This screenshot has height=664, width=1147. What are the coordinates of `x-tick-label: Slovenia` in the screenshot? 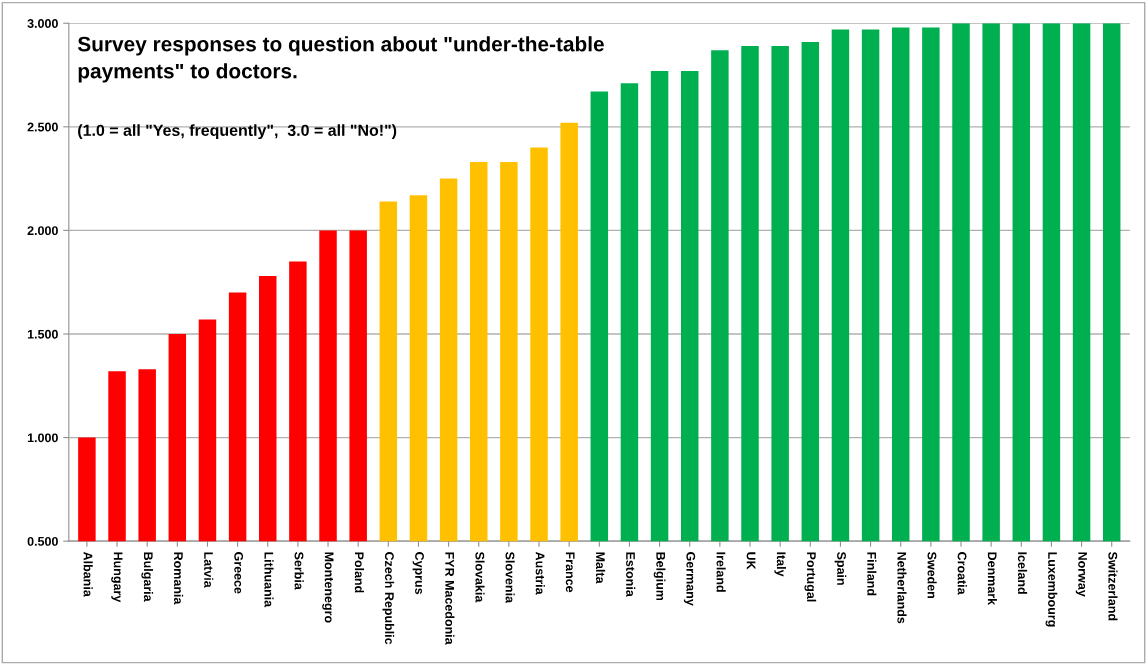 It's located at (510, 577).